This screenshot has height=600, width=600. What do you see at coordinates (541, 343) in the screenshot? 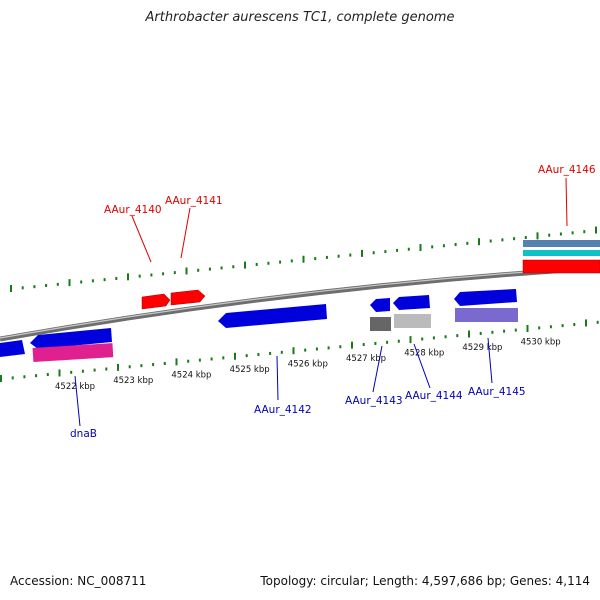
I see `scale-label: 4530 kbp` at bounding box center [541, 343].